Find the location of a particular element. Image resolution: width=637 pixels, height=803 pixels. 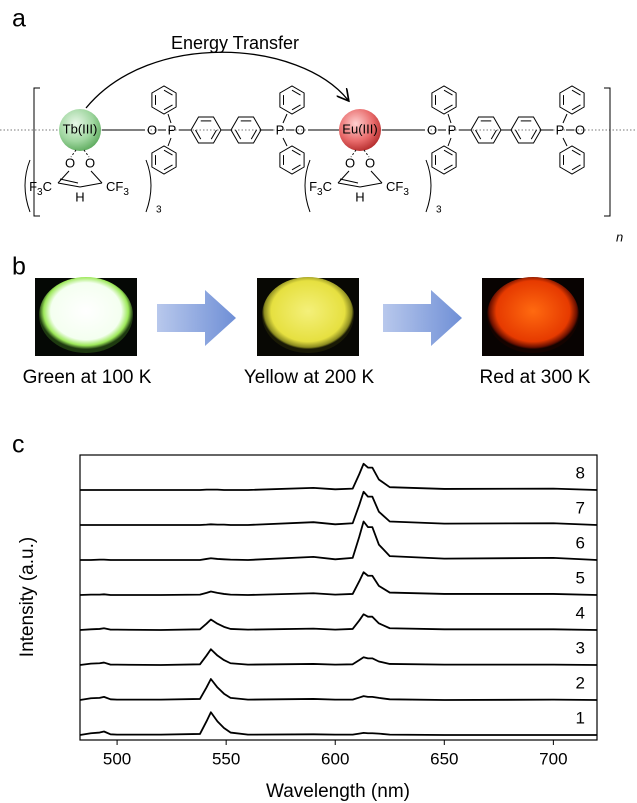

photo-glow is located at coordinates (308, 315).